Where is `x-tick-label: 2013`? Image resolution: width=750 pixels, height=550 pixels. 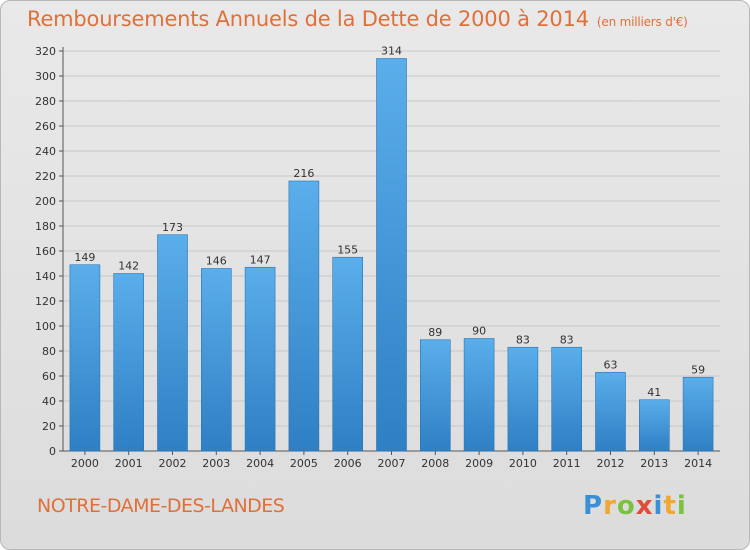
x-tick-label: 2013 is located at coordinates (654, 463).